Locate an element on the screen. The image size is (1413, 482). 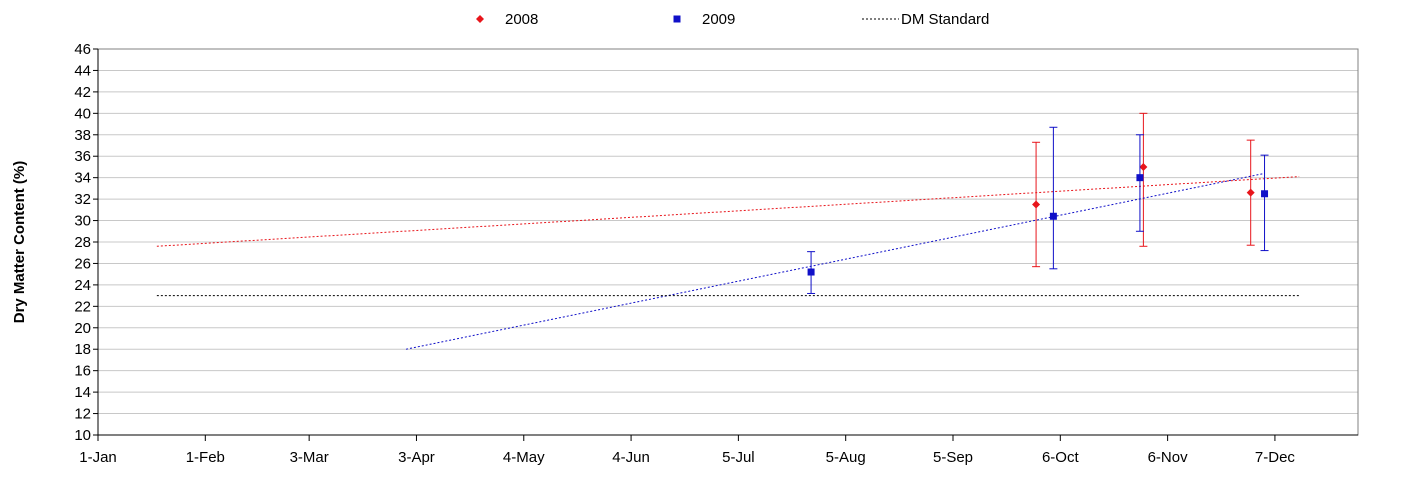
legend-label: 2009 is located at coordinates (718, 19).